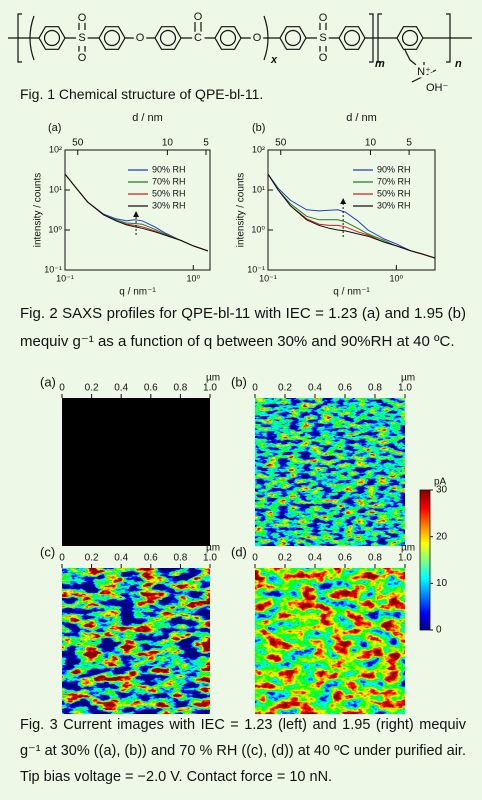  I want to click on atom-label: C, so click(198, 38).